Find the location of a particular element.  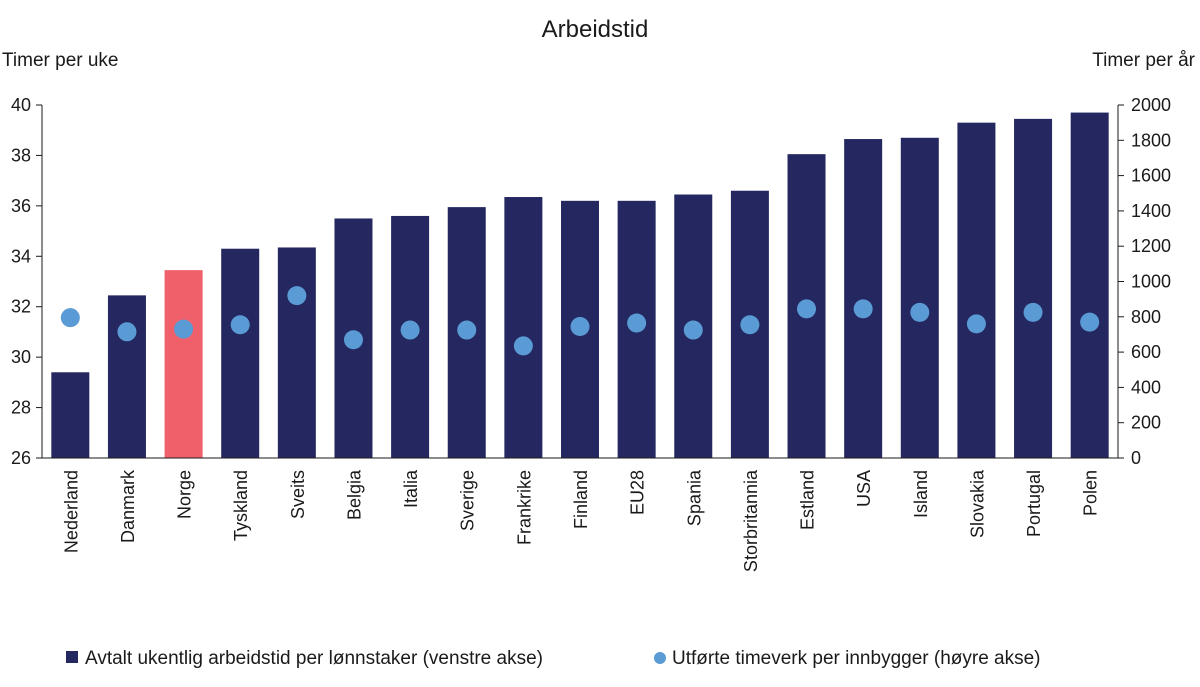

right-tick-label: 0 is located at coordinates (1136, 458).